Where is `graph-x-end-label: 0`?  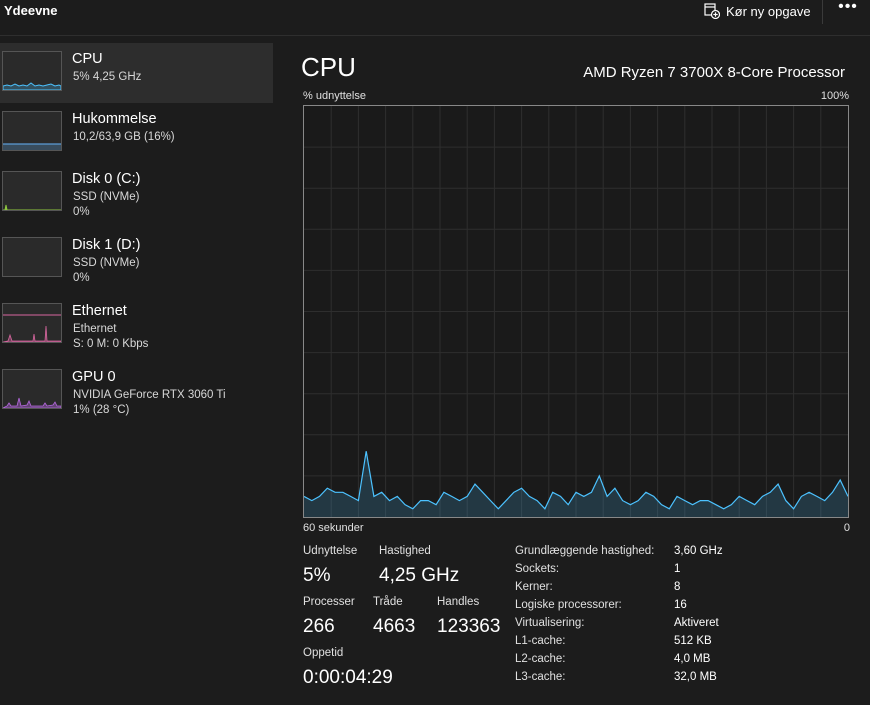 graph-x-end-label: 0 is located at coordinates (846, 528).